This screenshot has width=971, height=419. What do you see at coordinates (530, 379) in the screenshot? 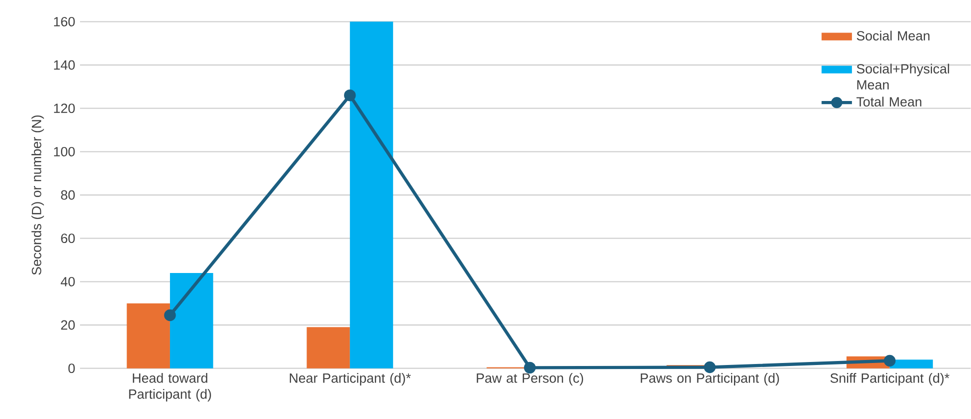
I see `x-tick-label: Paw at Person (c)` at bounding box center [530, 379].